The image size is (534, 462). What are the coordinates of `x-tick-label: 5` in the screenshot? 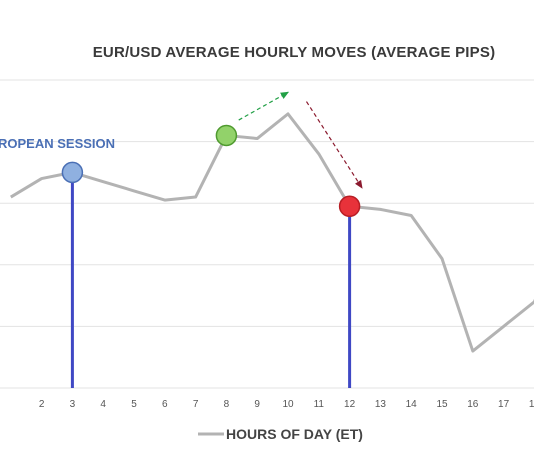 It's located at (134, 404).